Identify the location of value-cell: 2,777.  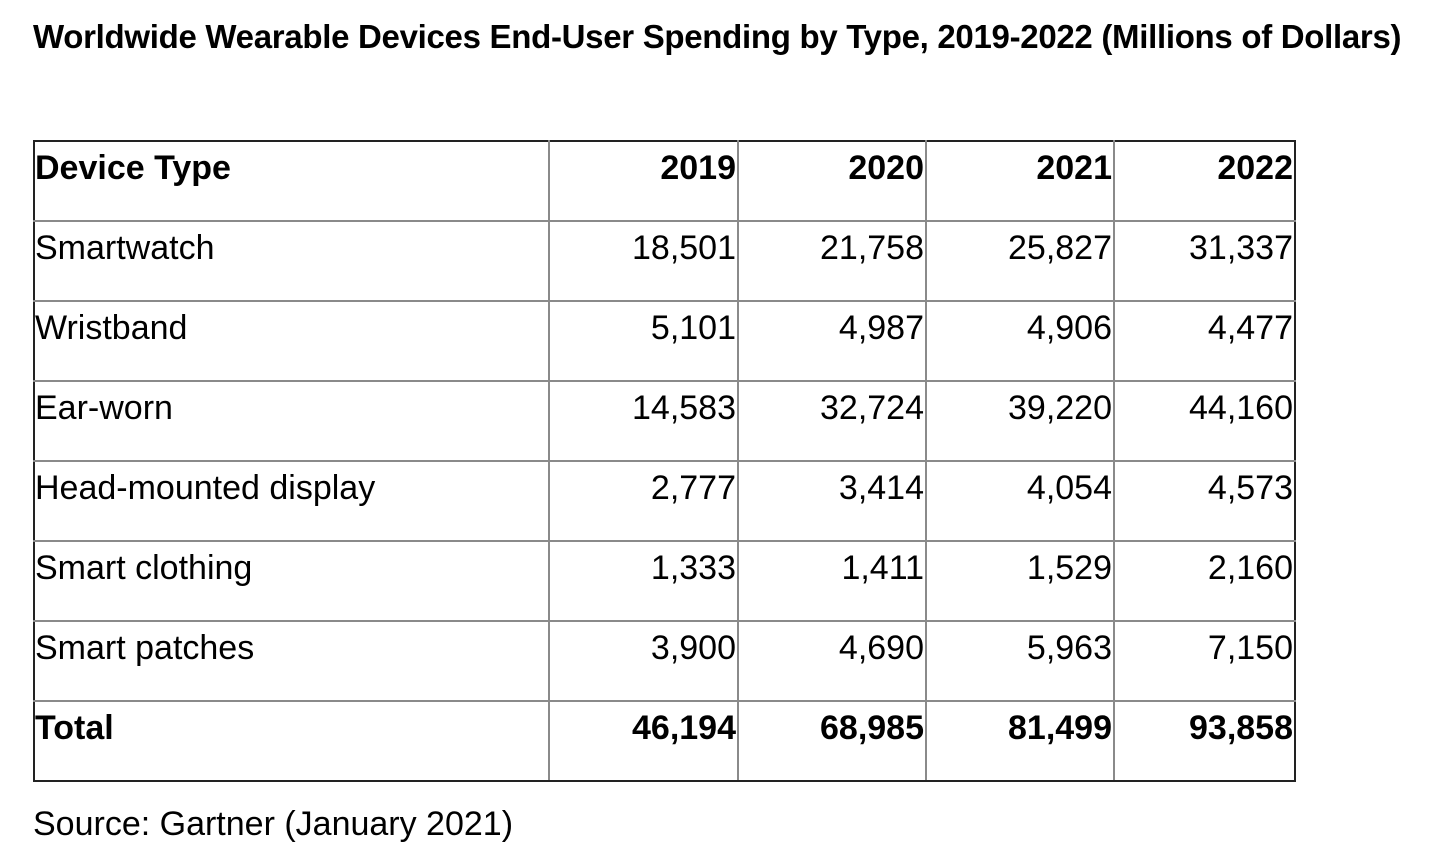
(643, 501).